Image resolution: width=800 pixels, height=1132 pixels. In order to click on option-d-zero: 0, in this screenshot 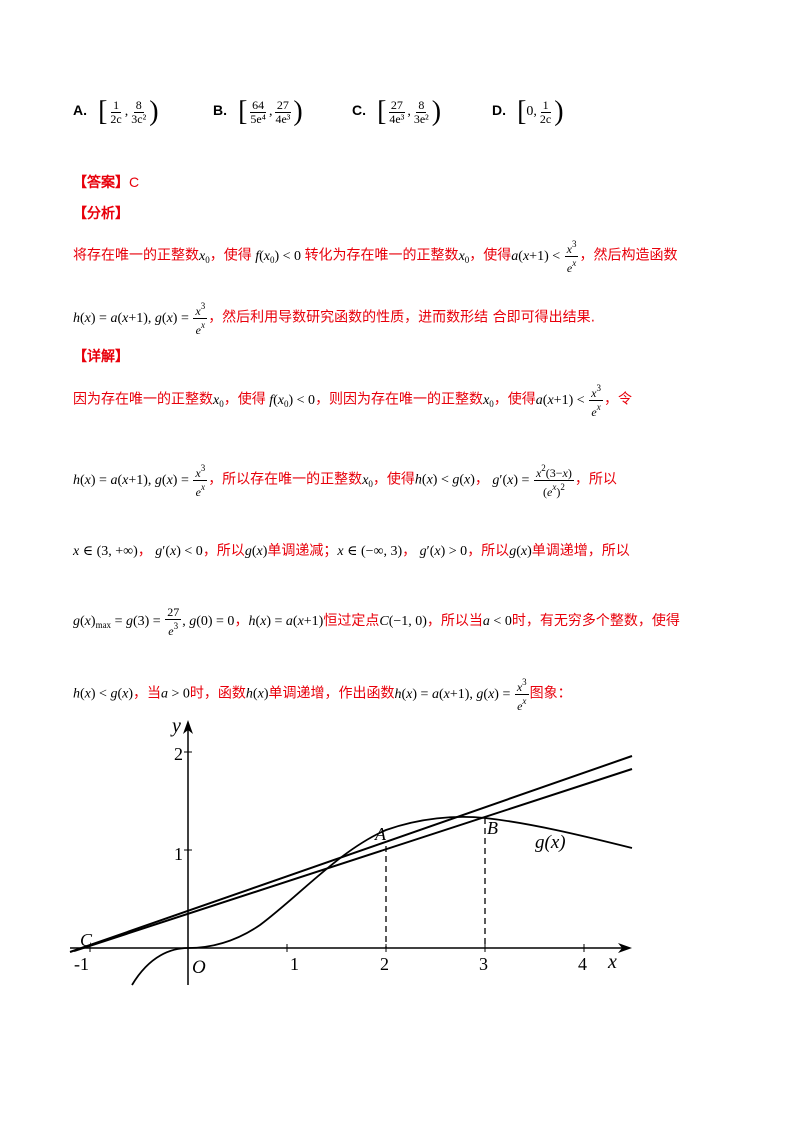, I will do `click(531, 112)`.